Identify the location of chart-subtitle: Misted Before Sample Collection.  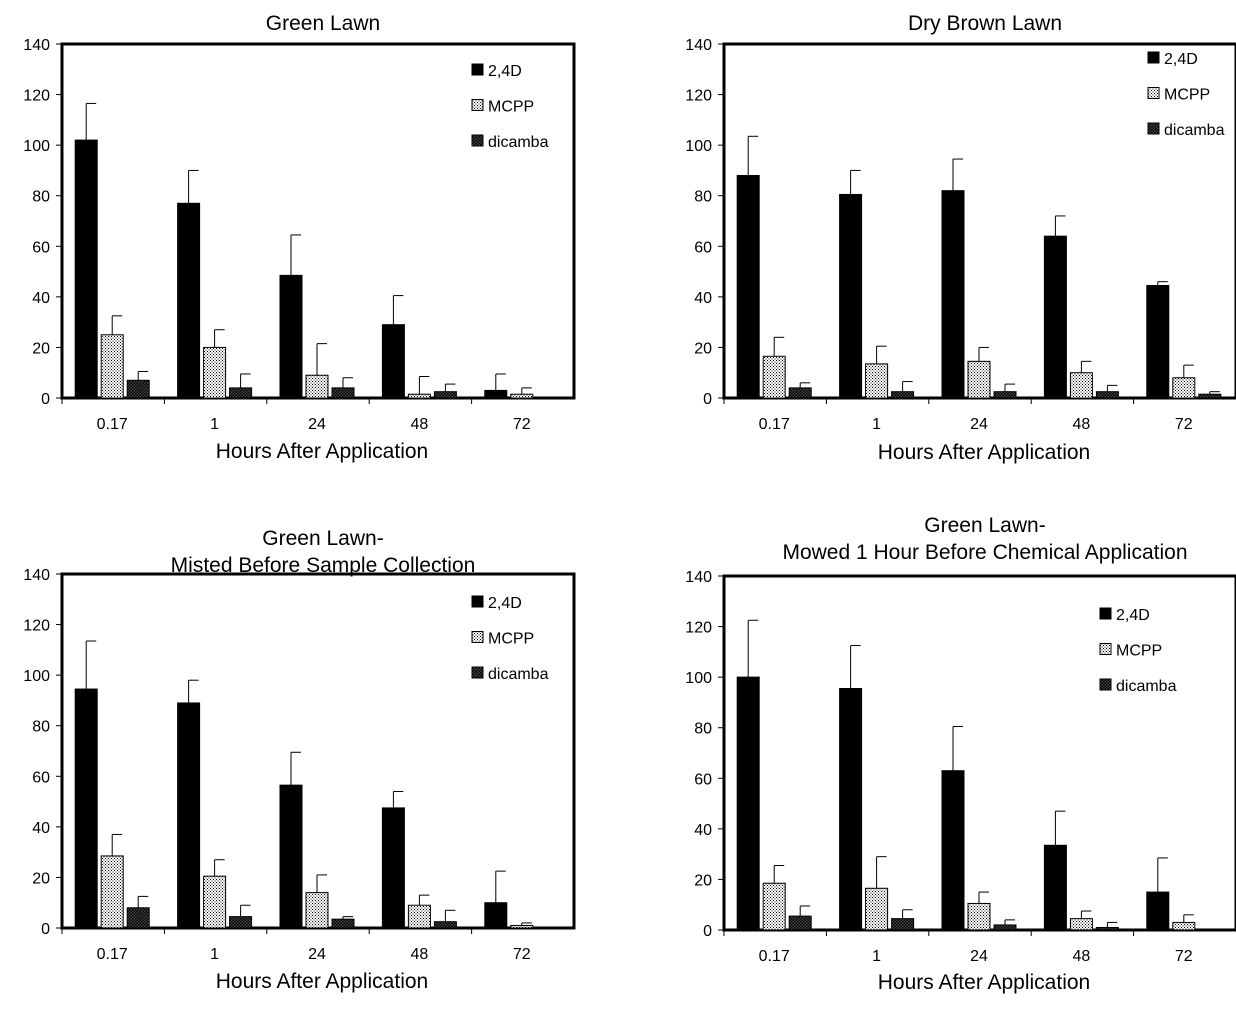
(323, 565).